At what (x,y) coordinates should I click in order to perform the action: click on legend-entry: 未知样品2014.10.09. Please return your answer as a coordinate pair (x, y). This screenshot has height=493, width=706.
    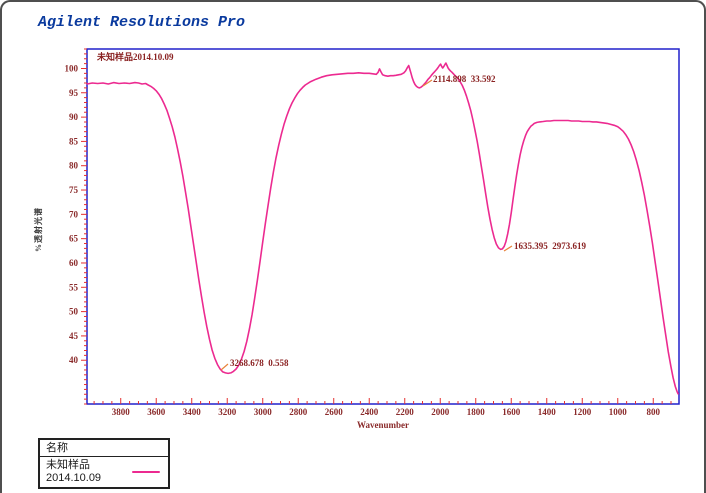
    Looking at the image, I should click on (104, 472).